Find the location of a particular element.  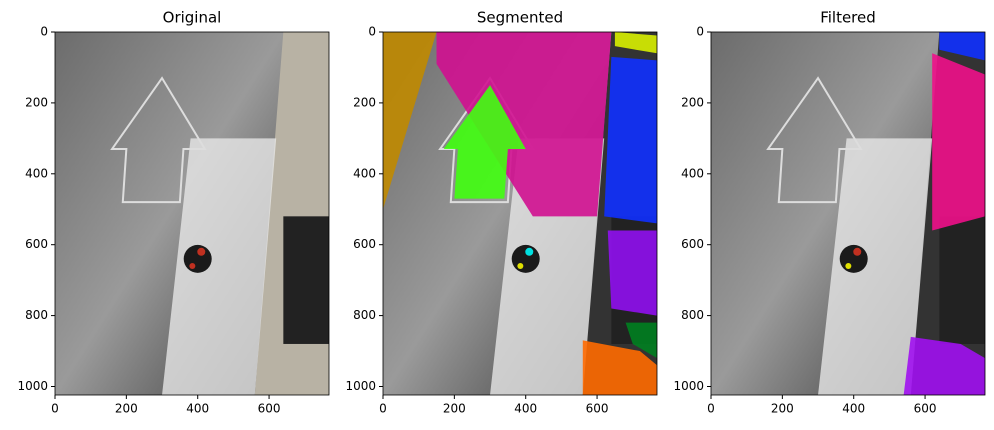

subplot-title: Segmented is located at coordinates (520, 18).